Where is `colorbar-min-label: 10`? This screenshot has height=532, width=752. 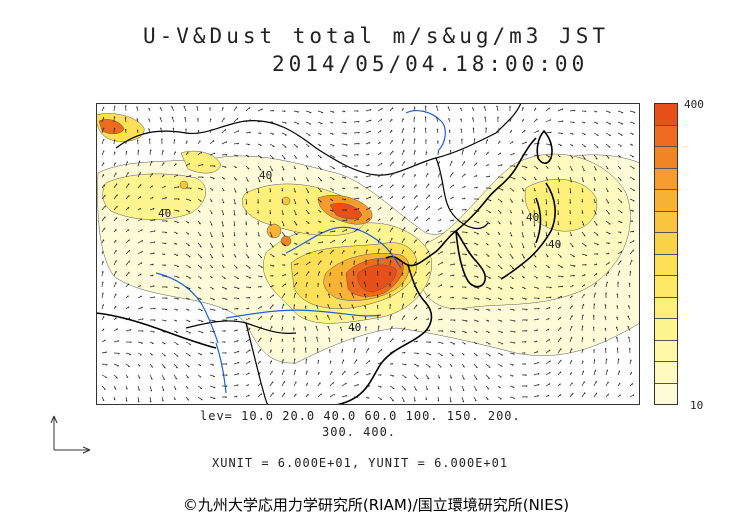 colorbar-min-label: 10 is located at coordinates (697, 405).